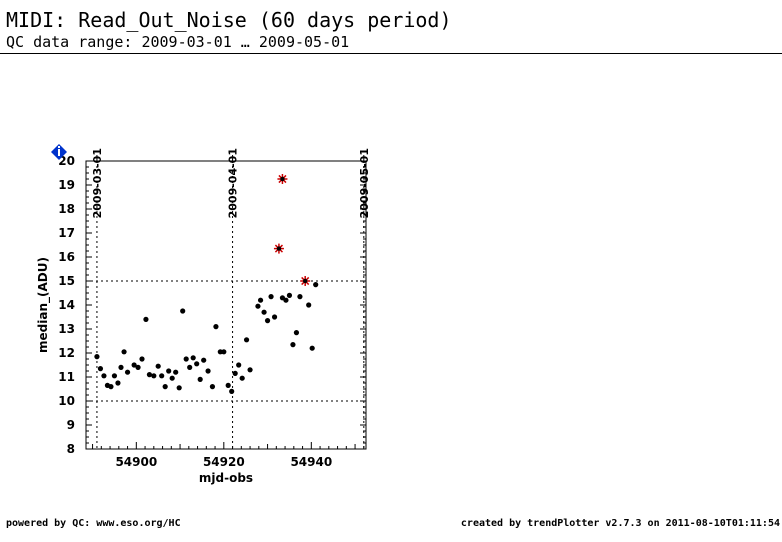 Image resolution: width=782 pixels, height=542 pixels. I want to click on x-tick-label: 54900, so click(136, 462).